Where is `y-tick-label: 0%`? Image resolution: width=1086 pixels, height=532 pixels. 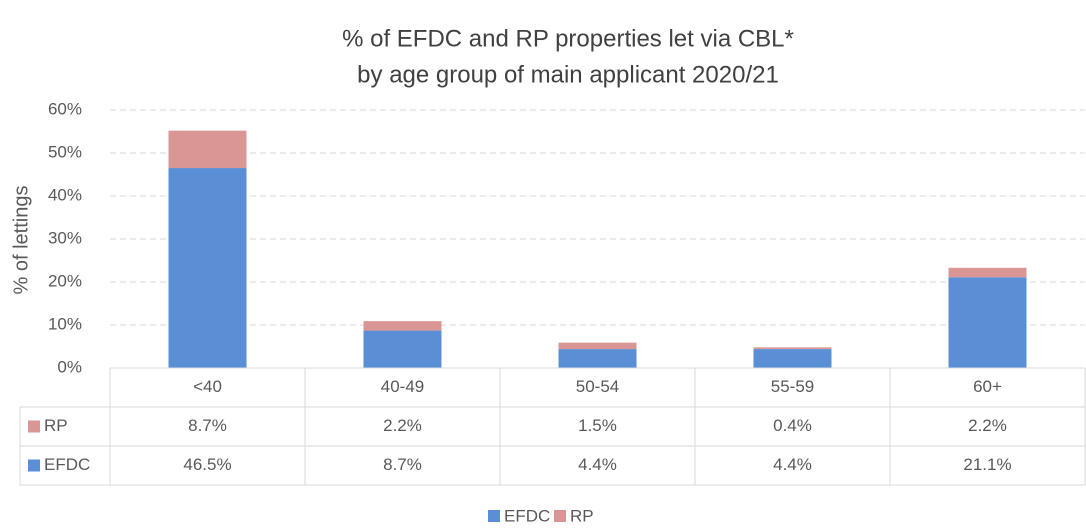 y-tick-label: 0% is located at coordinates (69, 366).